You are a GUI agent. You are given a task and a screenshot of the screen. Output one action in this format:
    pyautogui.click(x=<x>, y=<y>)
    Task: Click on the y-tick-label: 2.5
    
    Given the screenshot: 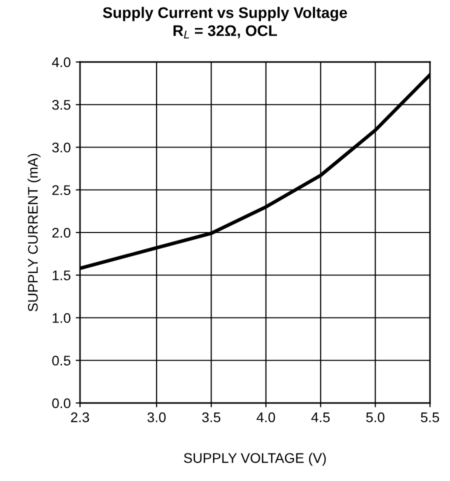 What is the action you would take?
    pyautogui.click(x=61, y=190)
    